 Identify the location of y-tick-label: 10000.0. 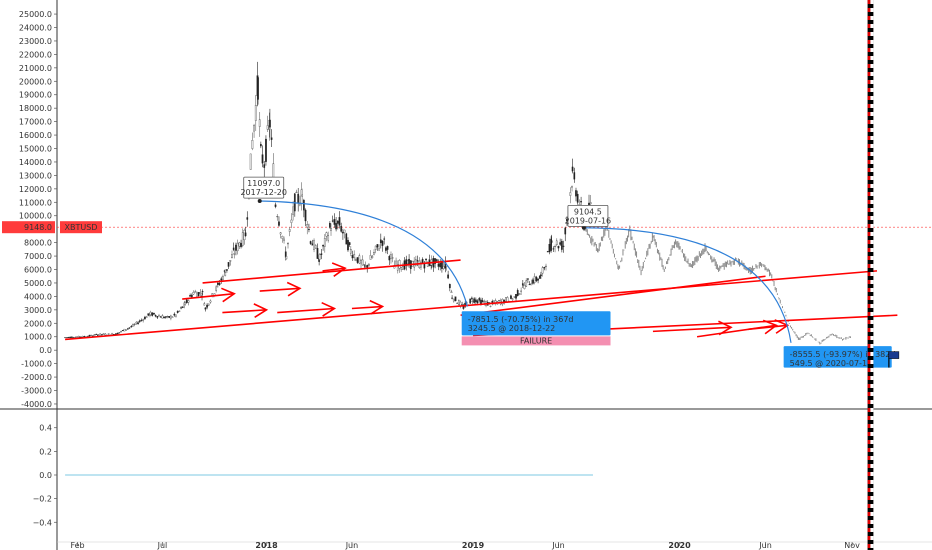
(35, 216).